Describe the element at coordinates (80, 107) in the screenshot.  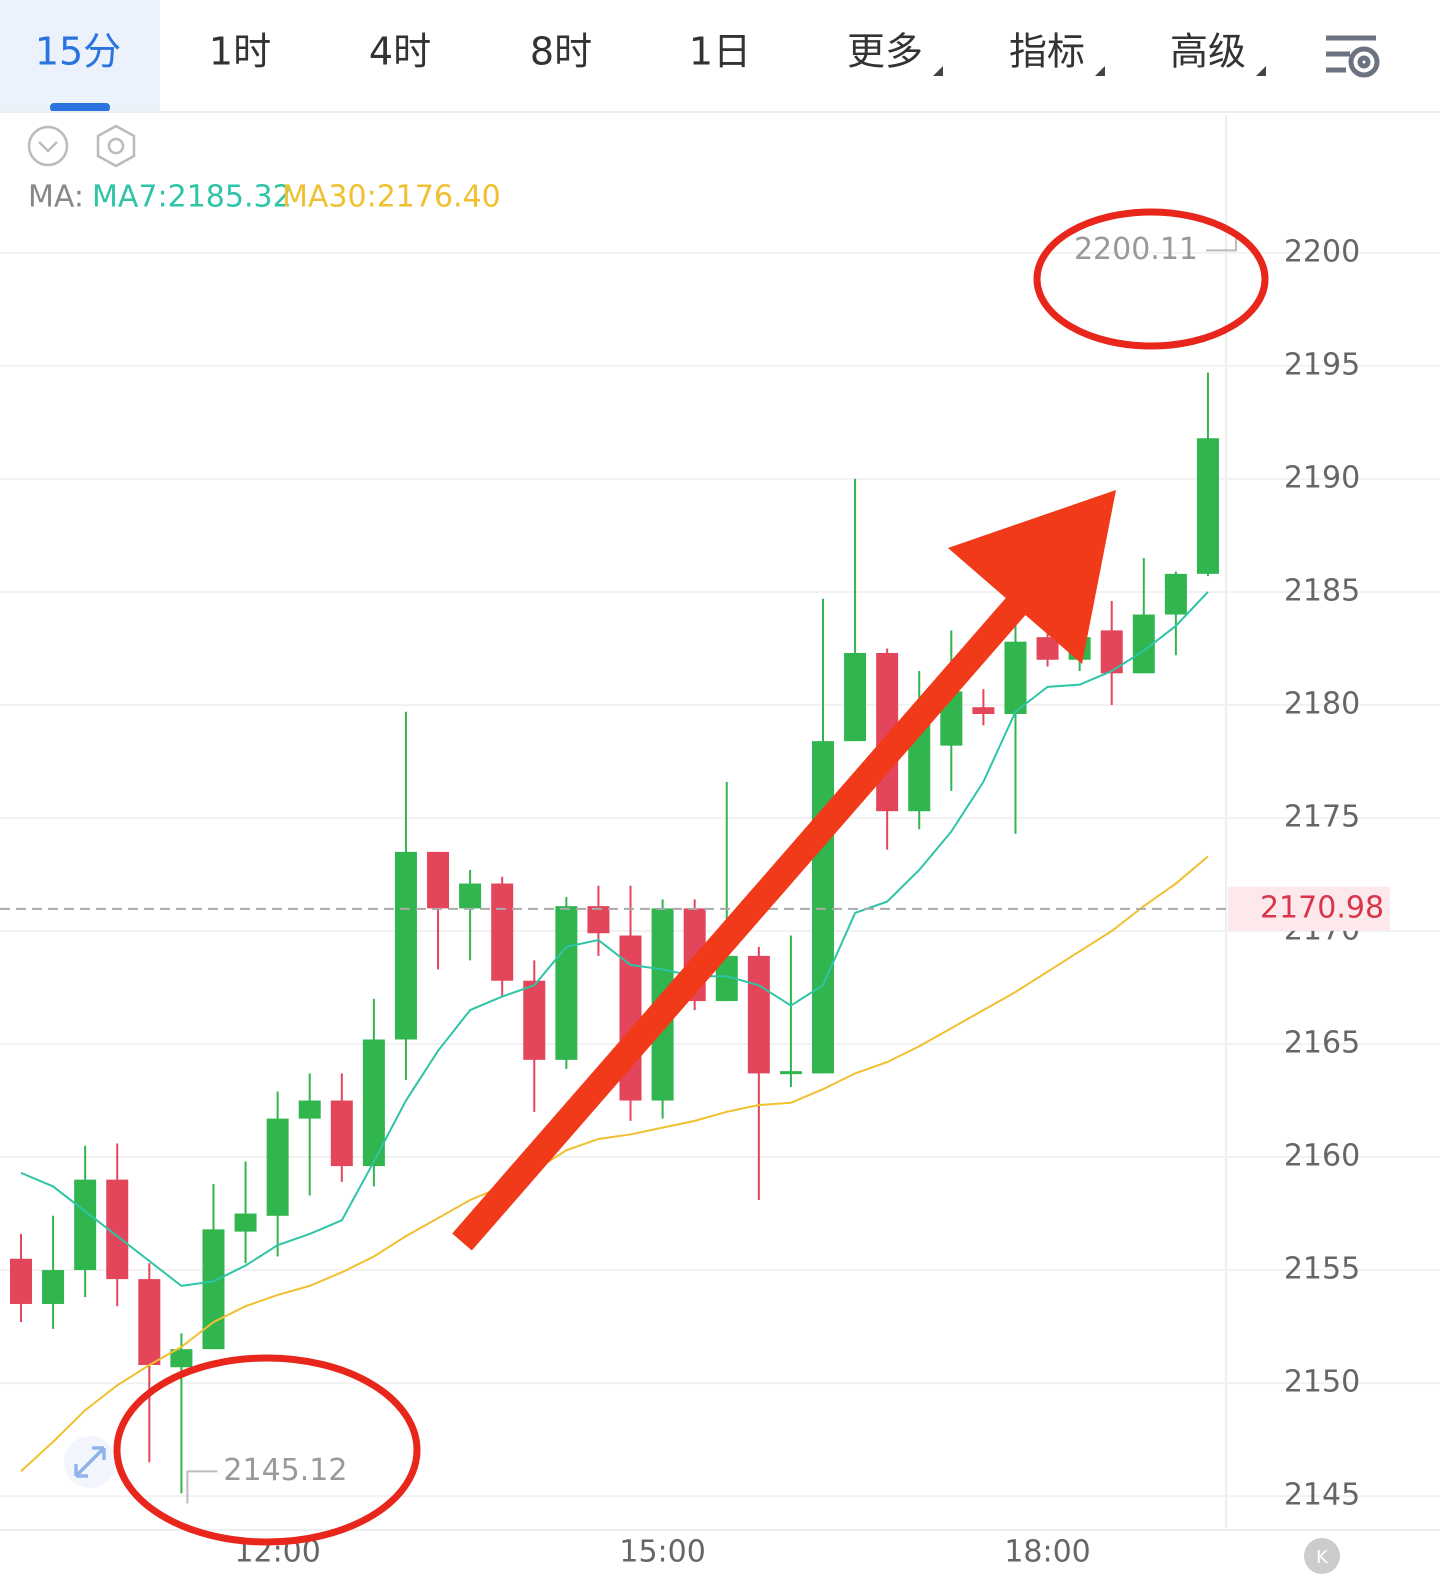
I see `tab-indicator` at that location.